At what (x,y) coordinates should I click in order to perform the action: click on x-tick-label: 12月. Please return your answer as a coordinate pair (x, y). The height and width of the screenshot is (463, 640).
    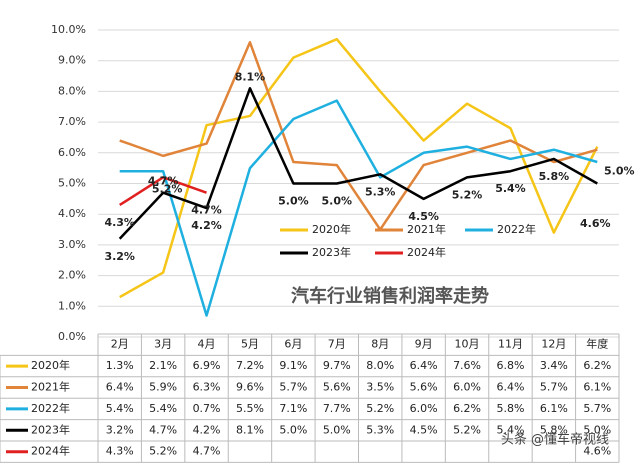
    Looking at the image, I should click on (553, 344).